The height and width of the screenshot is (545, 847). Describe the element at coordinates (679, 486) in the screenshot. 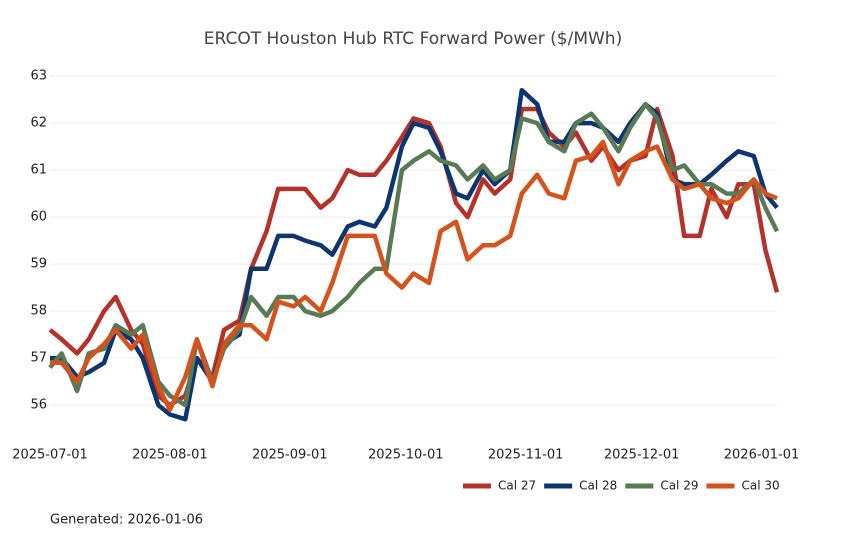

I see `legend-label: Cal 29` at that location.